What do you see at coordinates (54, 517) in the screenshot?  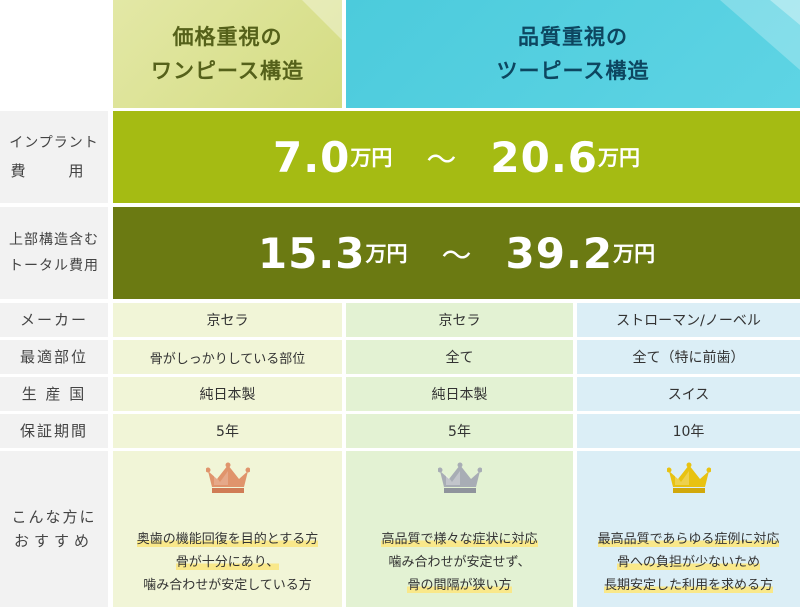 I see `recommend-label-line1: こんな方に` at bounding box center [54, 517].